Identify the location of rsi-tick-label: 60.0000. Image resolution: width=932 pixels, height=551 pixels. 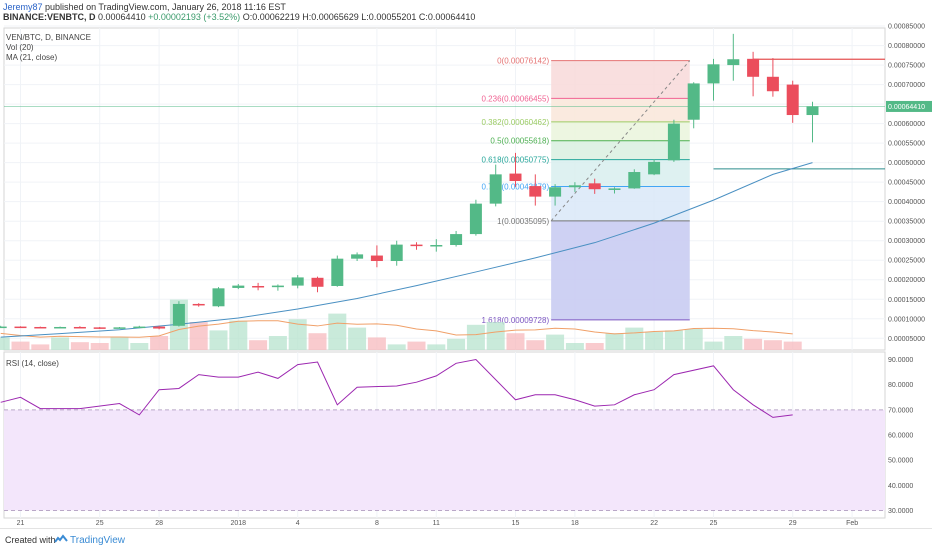
(900, 436).